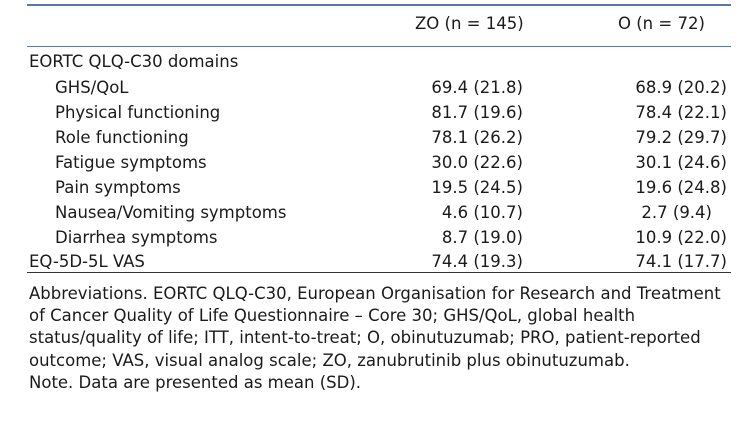  What do you see at coordinates (122, 137) in the screenshot?
I see `row-label: Role functioning` at bounding box center [122, 137].